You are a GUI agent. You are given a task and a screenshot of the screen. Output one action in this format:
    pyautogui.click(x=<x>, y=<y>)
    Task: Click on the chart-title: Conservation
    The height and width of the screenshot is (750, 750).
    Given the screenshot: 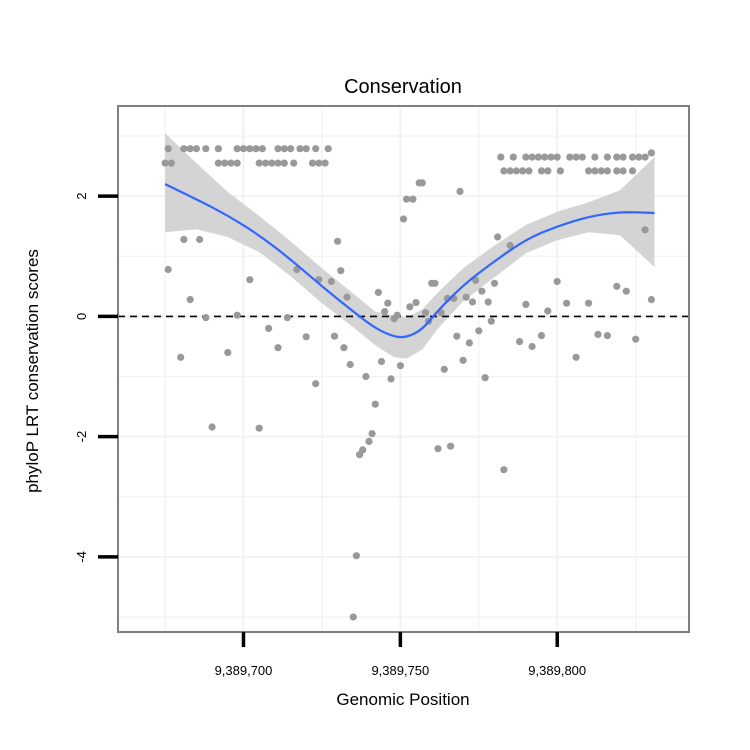 What is the action you would take?
    pyautogui.click(x=403, y=87)
    